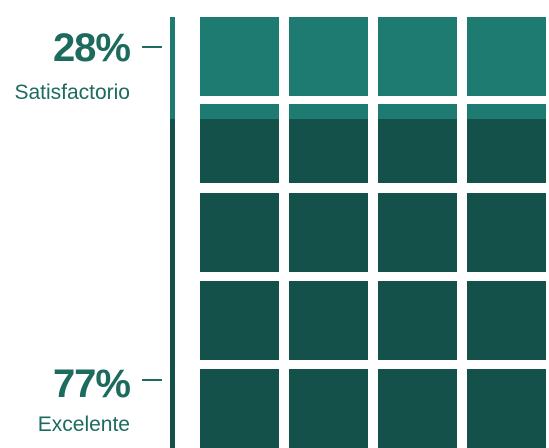 The image size is (549, 448). I want to click on axis-bar-excelente, so click(172, 283).